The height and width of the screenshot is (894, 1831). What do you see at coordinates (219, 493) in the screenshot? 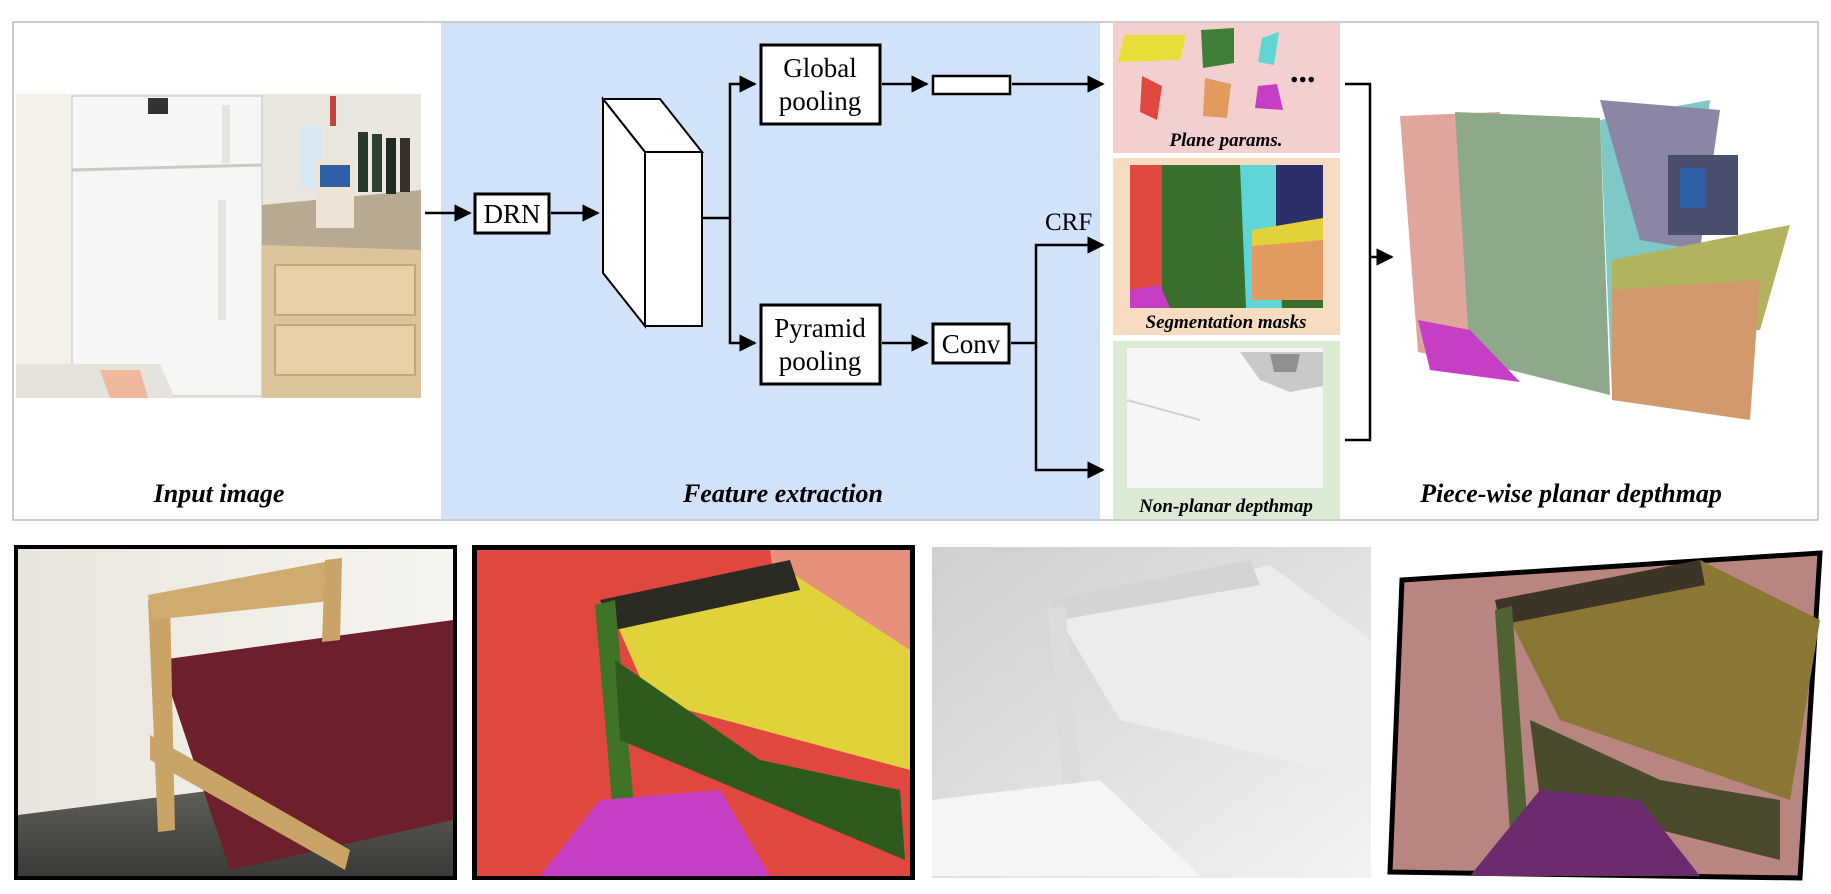
I see `caption-input-image: Input image` at bounding box center [219, 493].